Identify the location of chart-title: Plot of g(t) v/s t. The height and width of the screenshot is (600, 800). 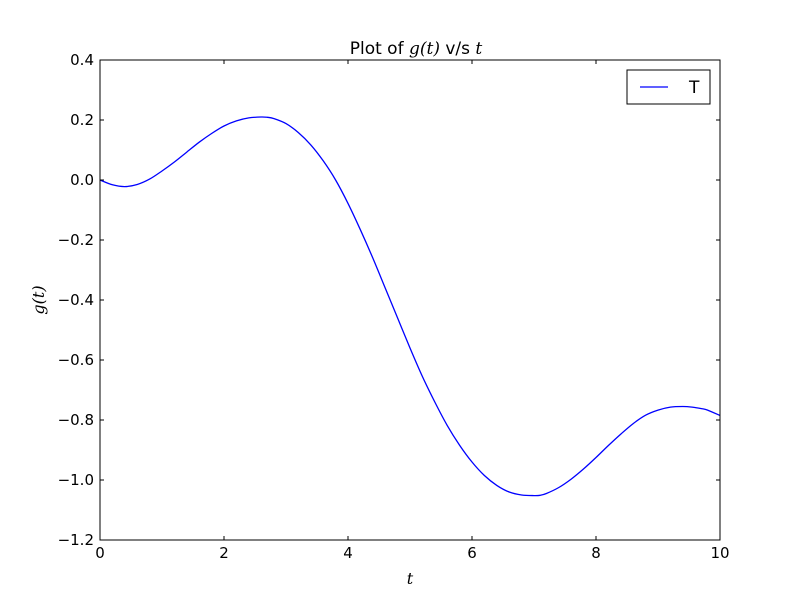
(416, 49).